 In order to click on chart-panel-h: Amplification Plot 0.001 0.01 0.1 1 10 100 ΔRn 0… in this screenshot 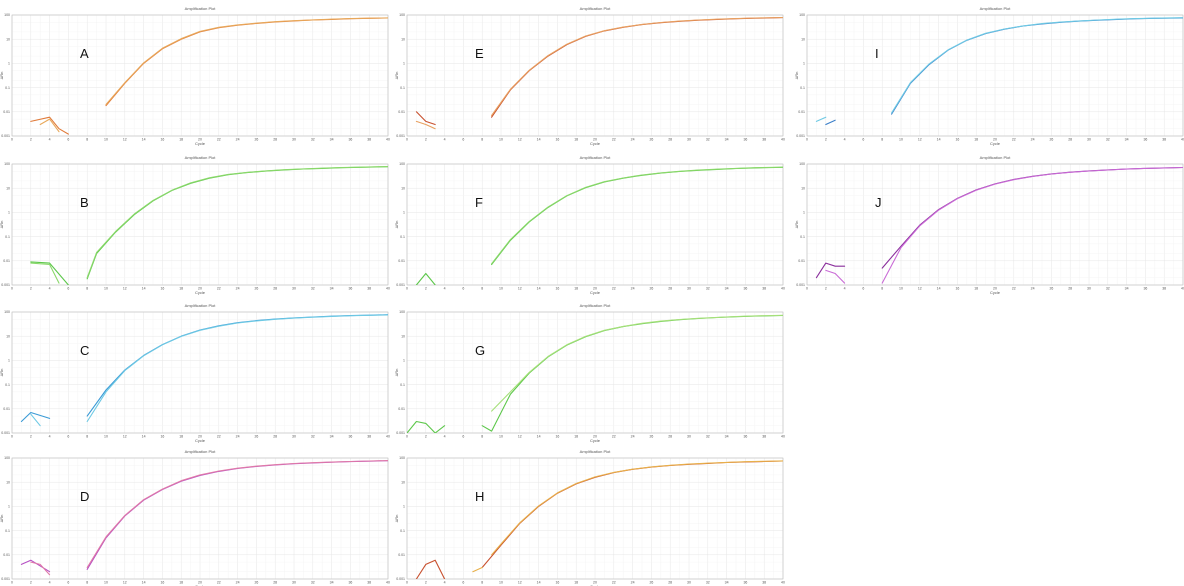, I will do `click(589, 516)`.